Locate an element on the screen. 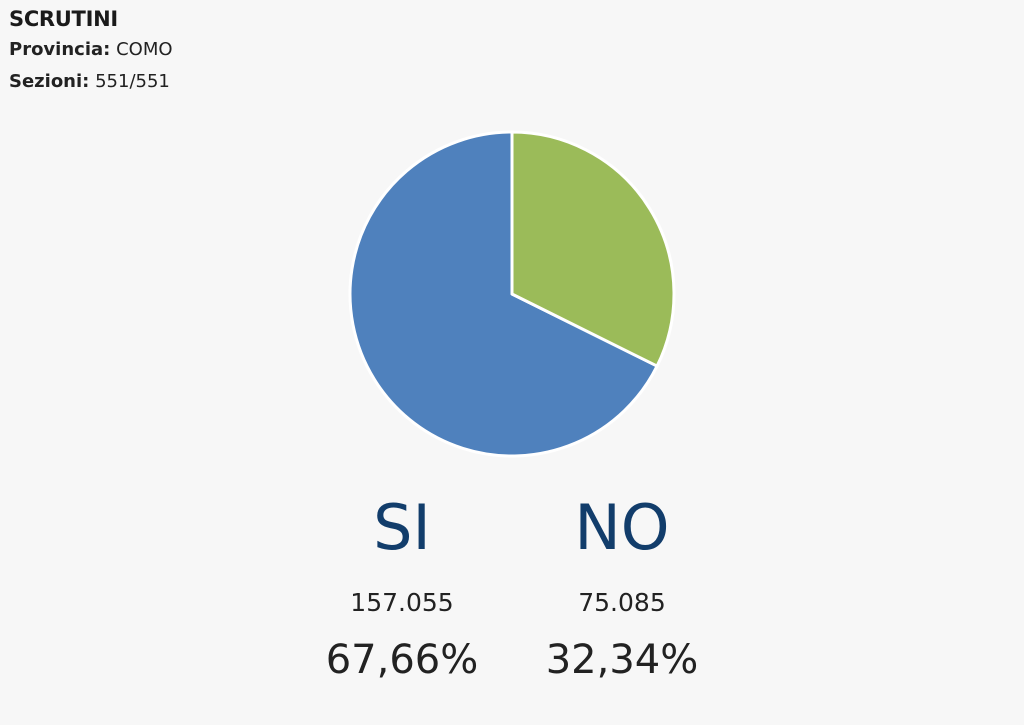 This screenshot has height=725, width=1024. si-percent: 67,66% is located at coordinates (402, 660).